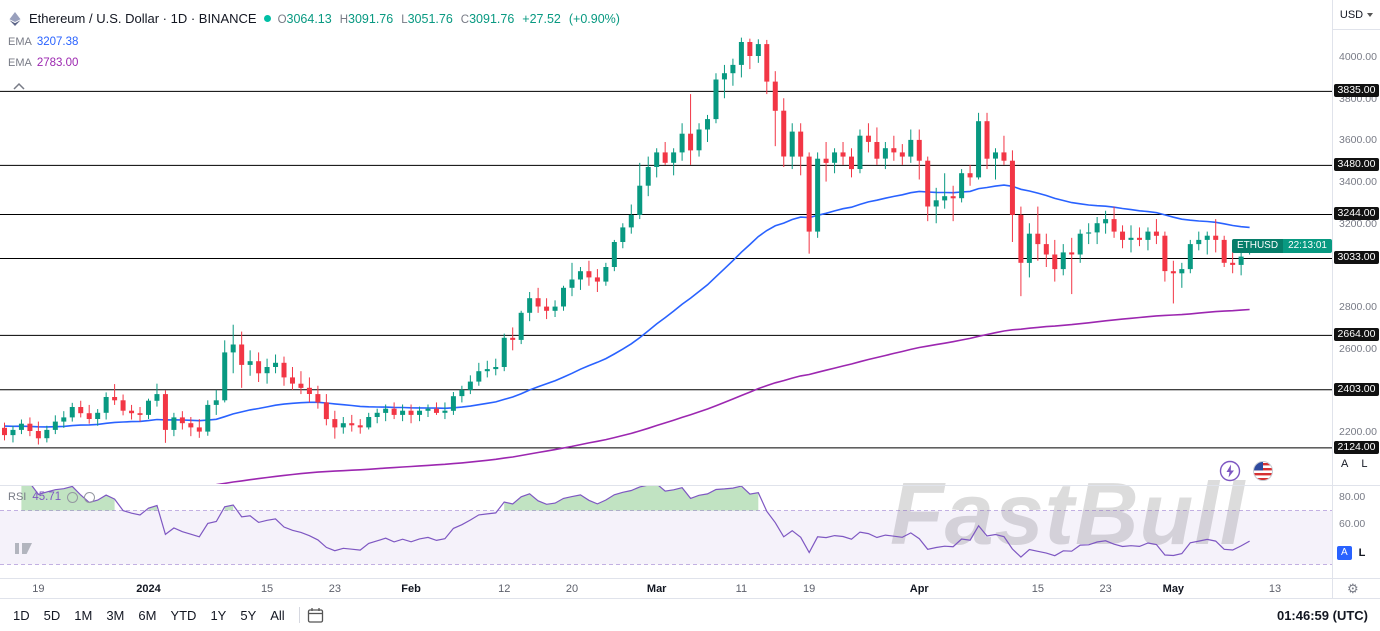 The width and height of the screenshot is (1380, 631). I want to click on ema-fast-legend: EMA 3207.38, so click(43, 42).